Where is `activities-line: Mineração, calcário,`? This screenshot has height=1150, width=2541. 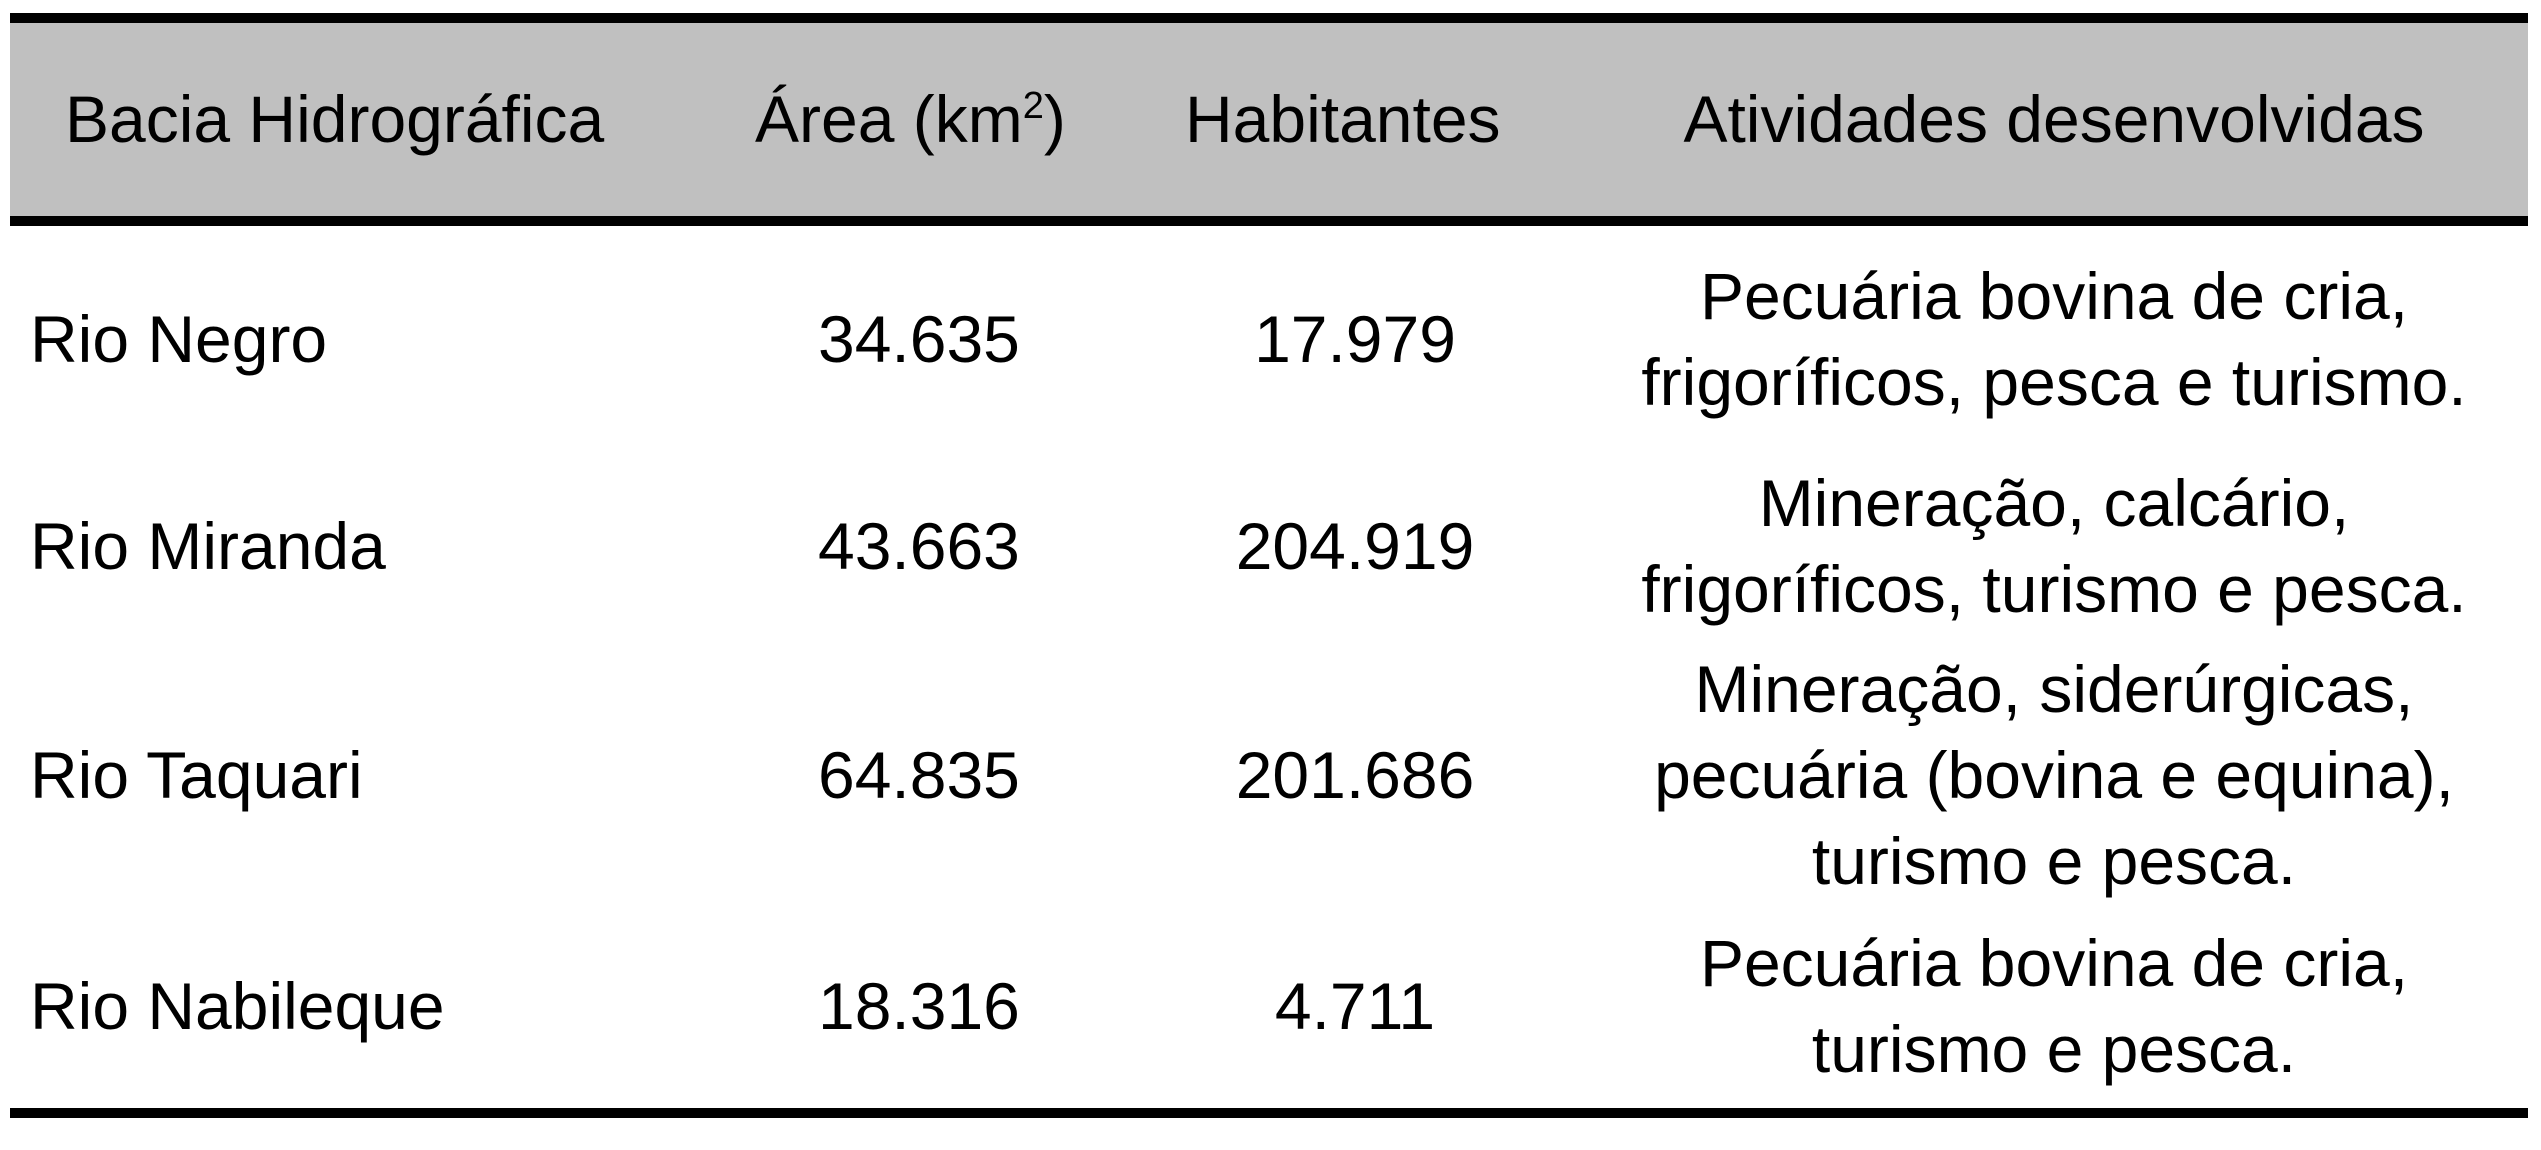
activities-line: Mineração, calcário, is located at coordinates (2054, 503).